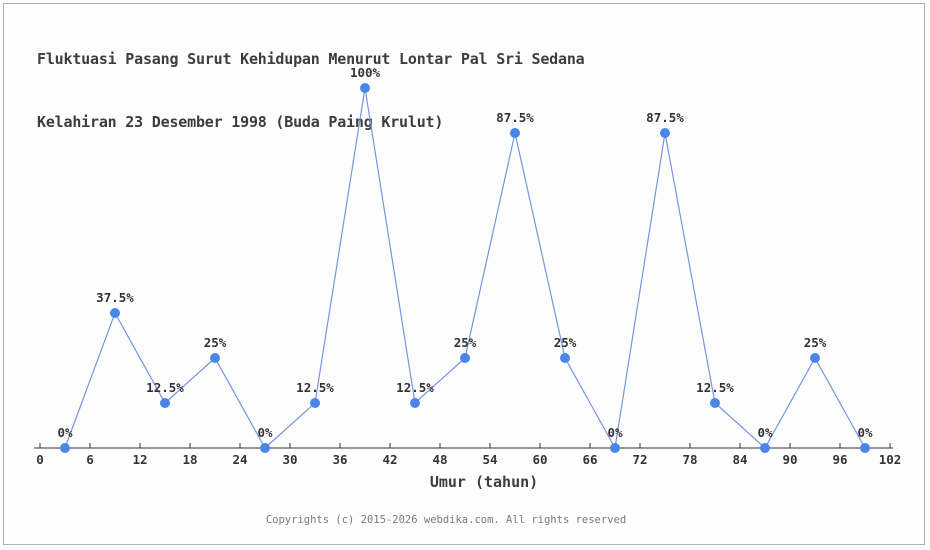 Image resolution: width=930 pixels, height=550 pixels. Describe the element at coordinates (839, 459) in the screenshot. I see `x-axis-tick-label: 96` at that location.